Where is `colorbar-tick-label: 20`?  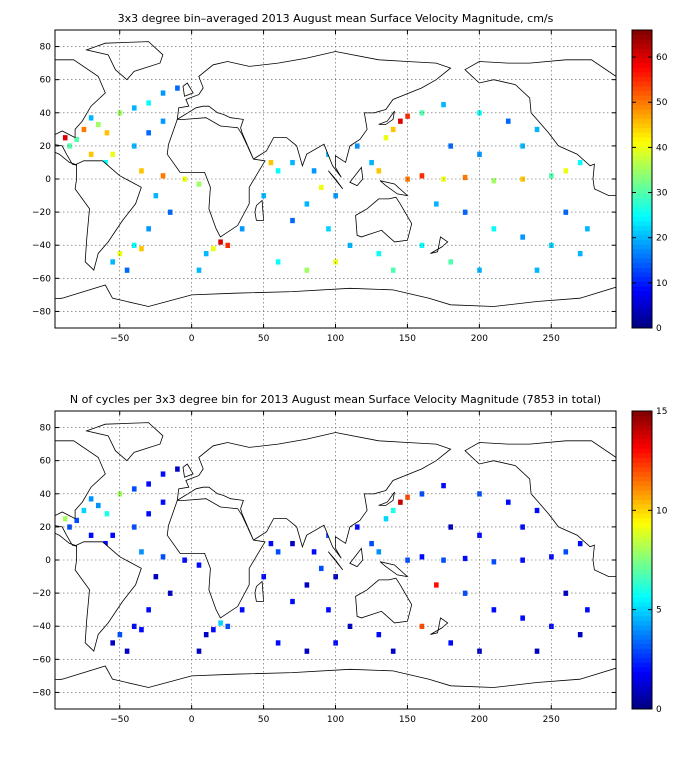
colorbar-tick-label: 20 is located at coordinates (662, 239).